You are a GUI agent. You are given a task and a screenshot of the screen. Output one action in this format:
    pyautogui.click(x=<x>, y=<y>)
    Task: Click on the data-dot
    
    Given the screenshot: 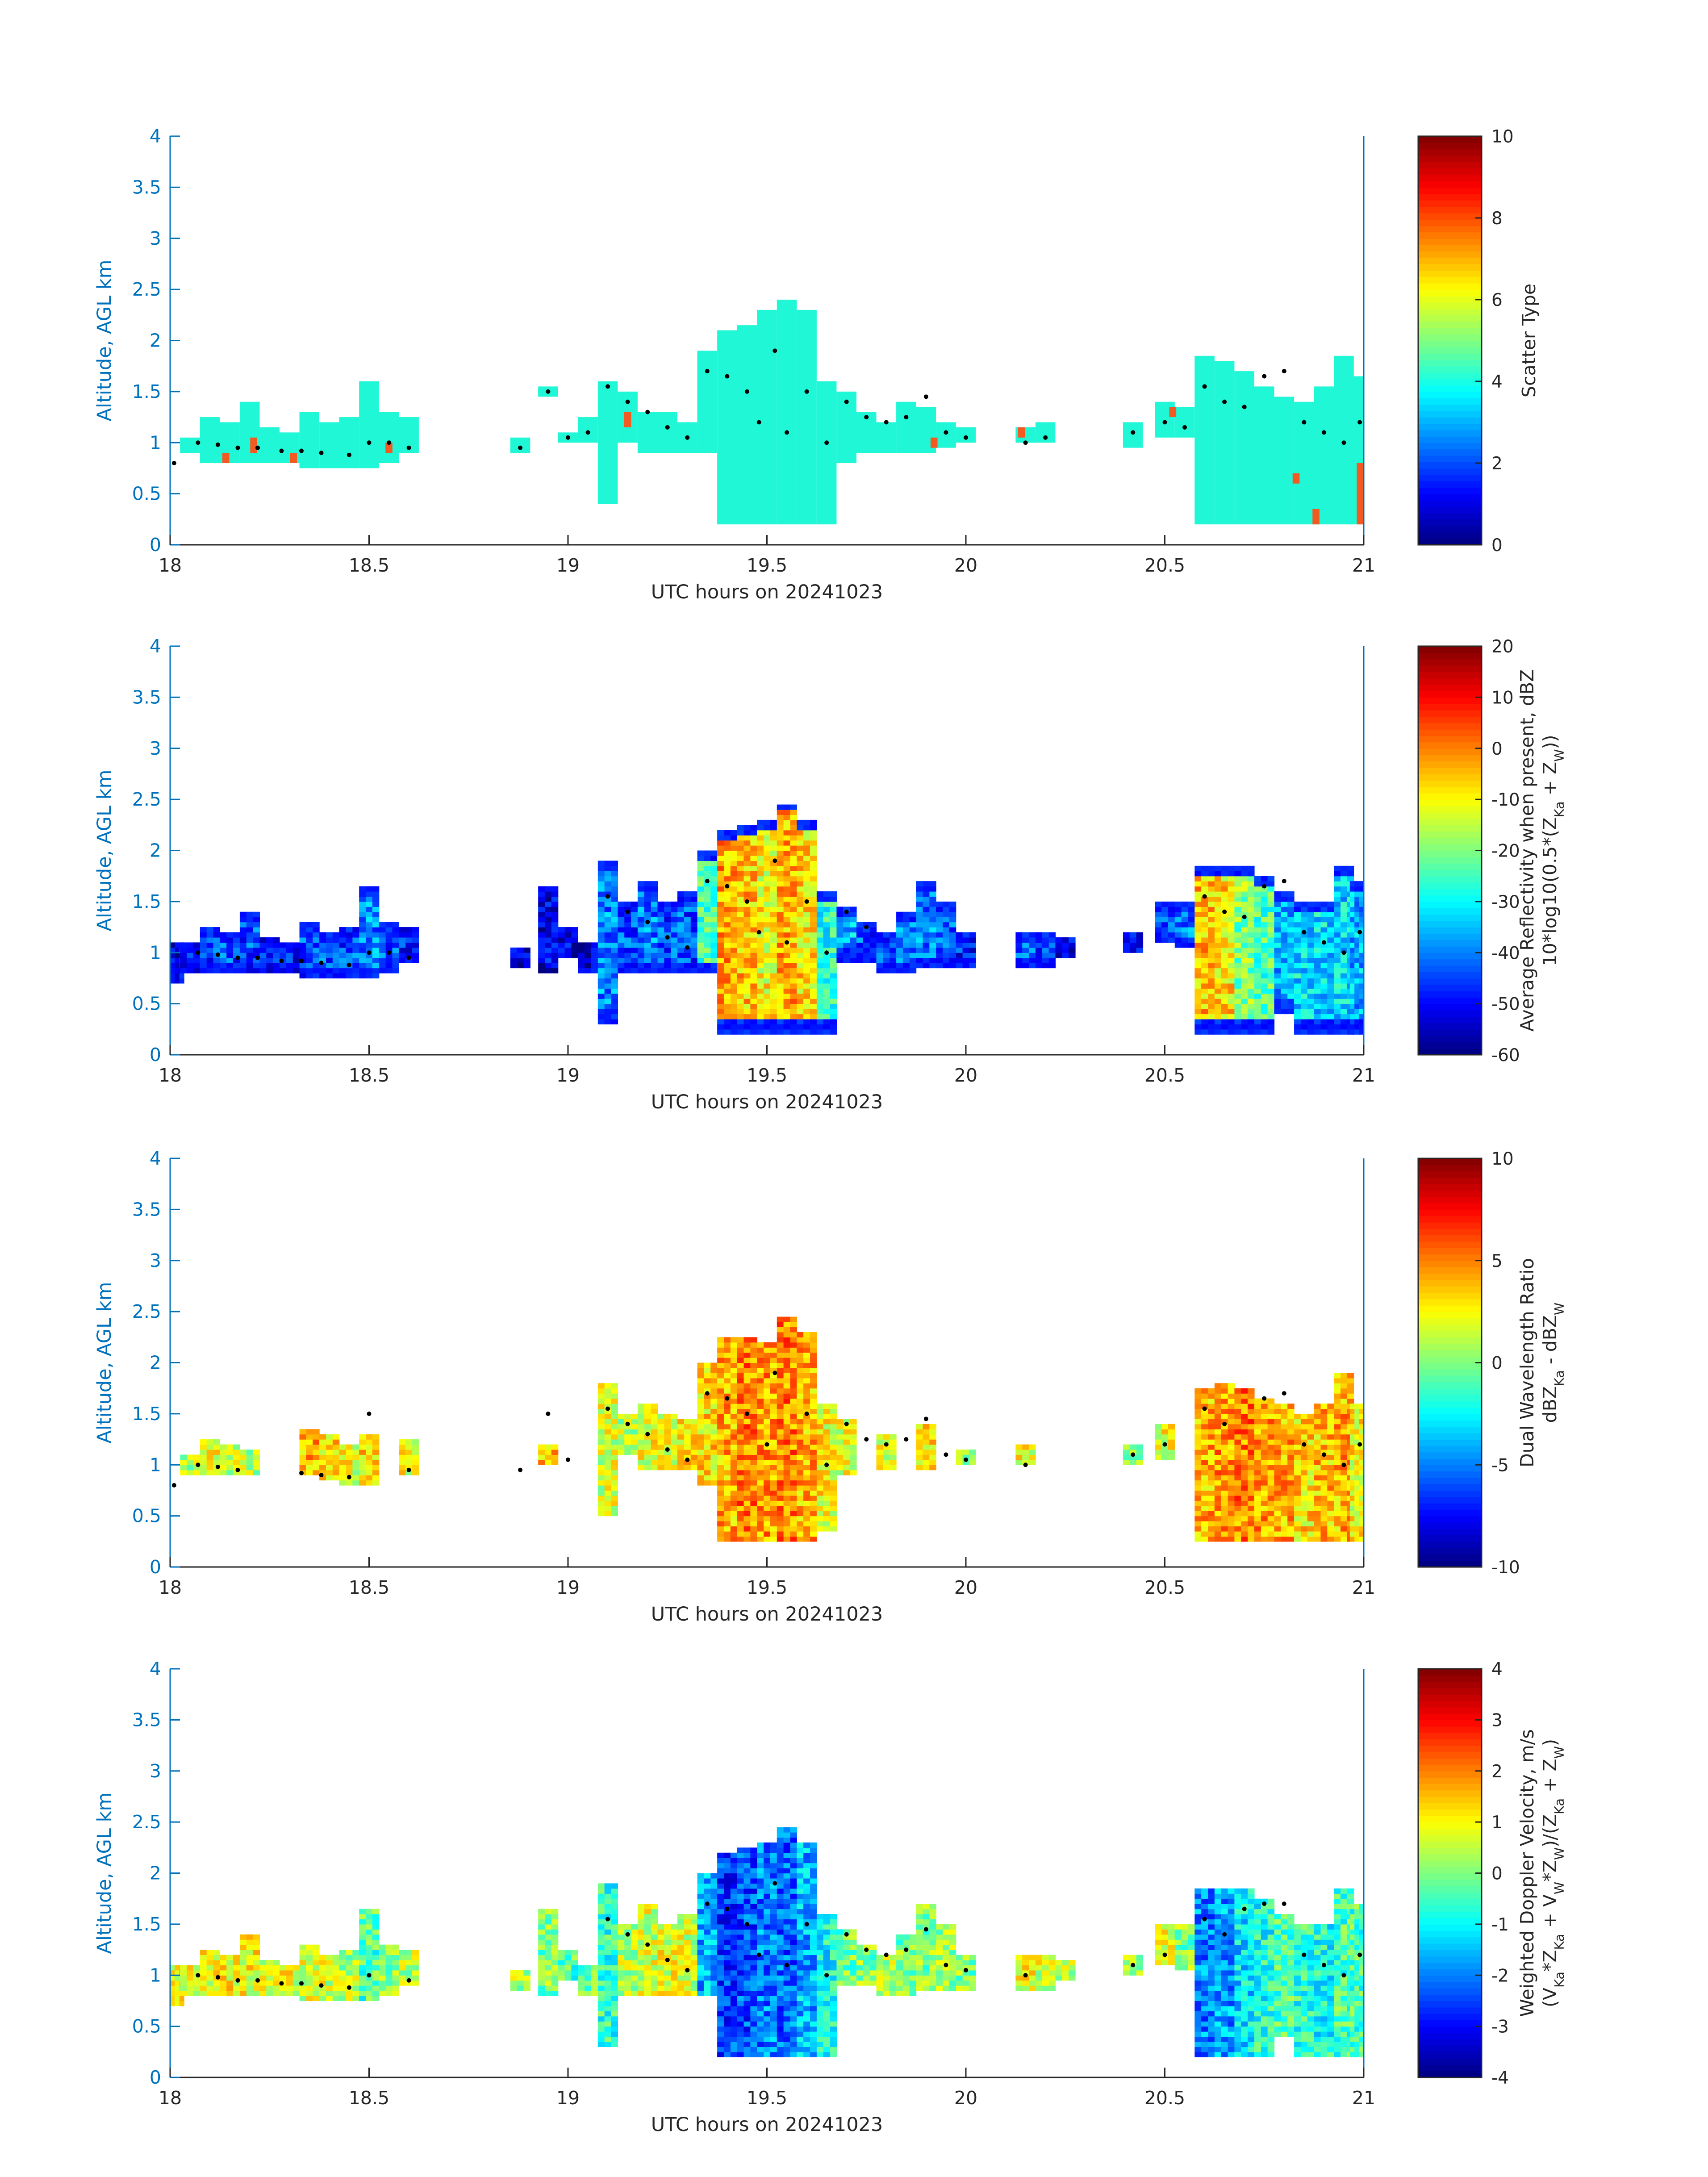 What is the action you would take?
    pyautogui.click(x=1284, y=371)
    